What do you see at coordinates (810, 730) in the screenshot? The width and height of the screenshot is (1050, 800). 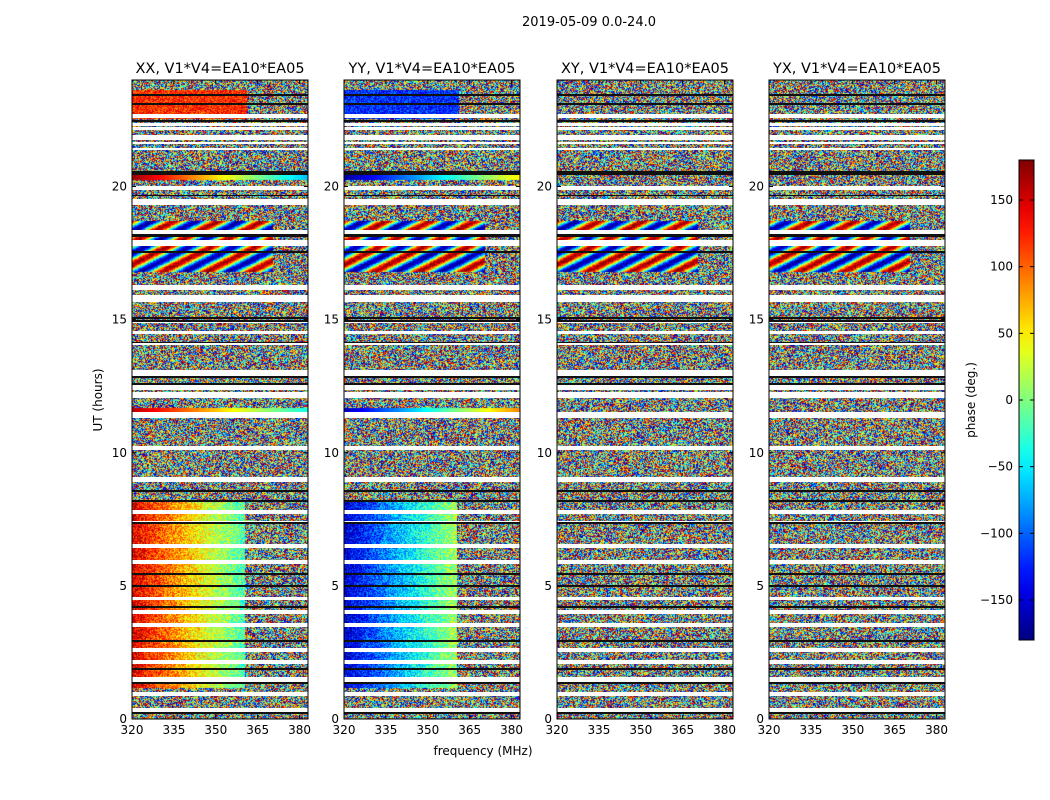 I see `x-tick-label: 335` at bounding box center [810, 730].